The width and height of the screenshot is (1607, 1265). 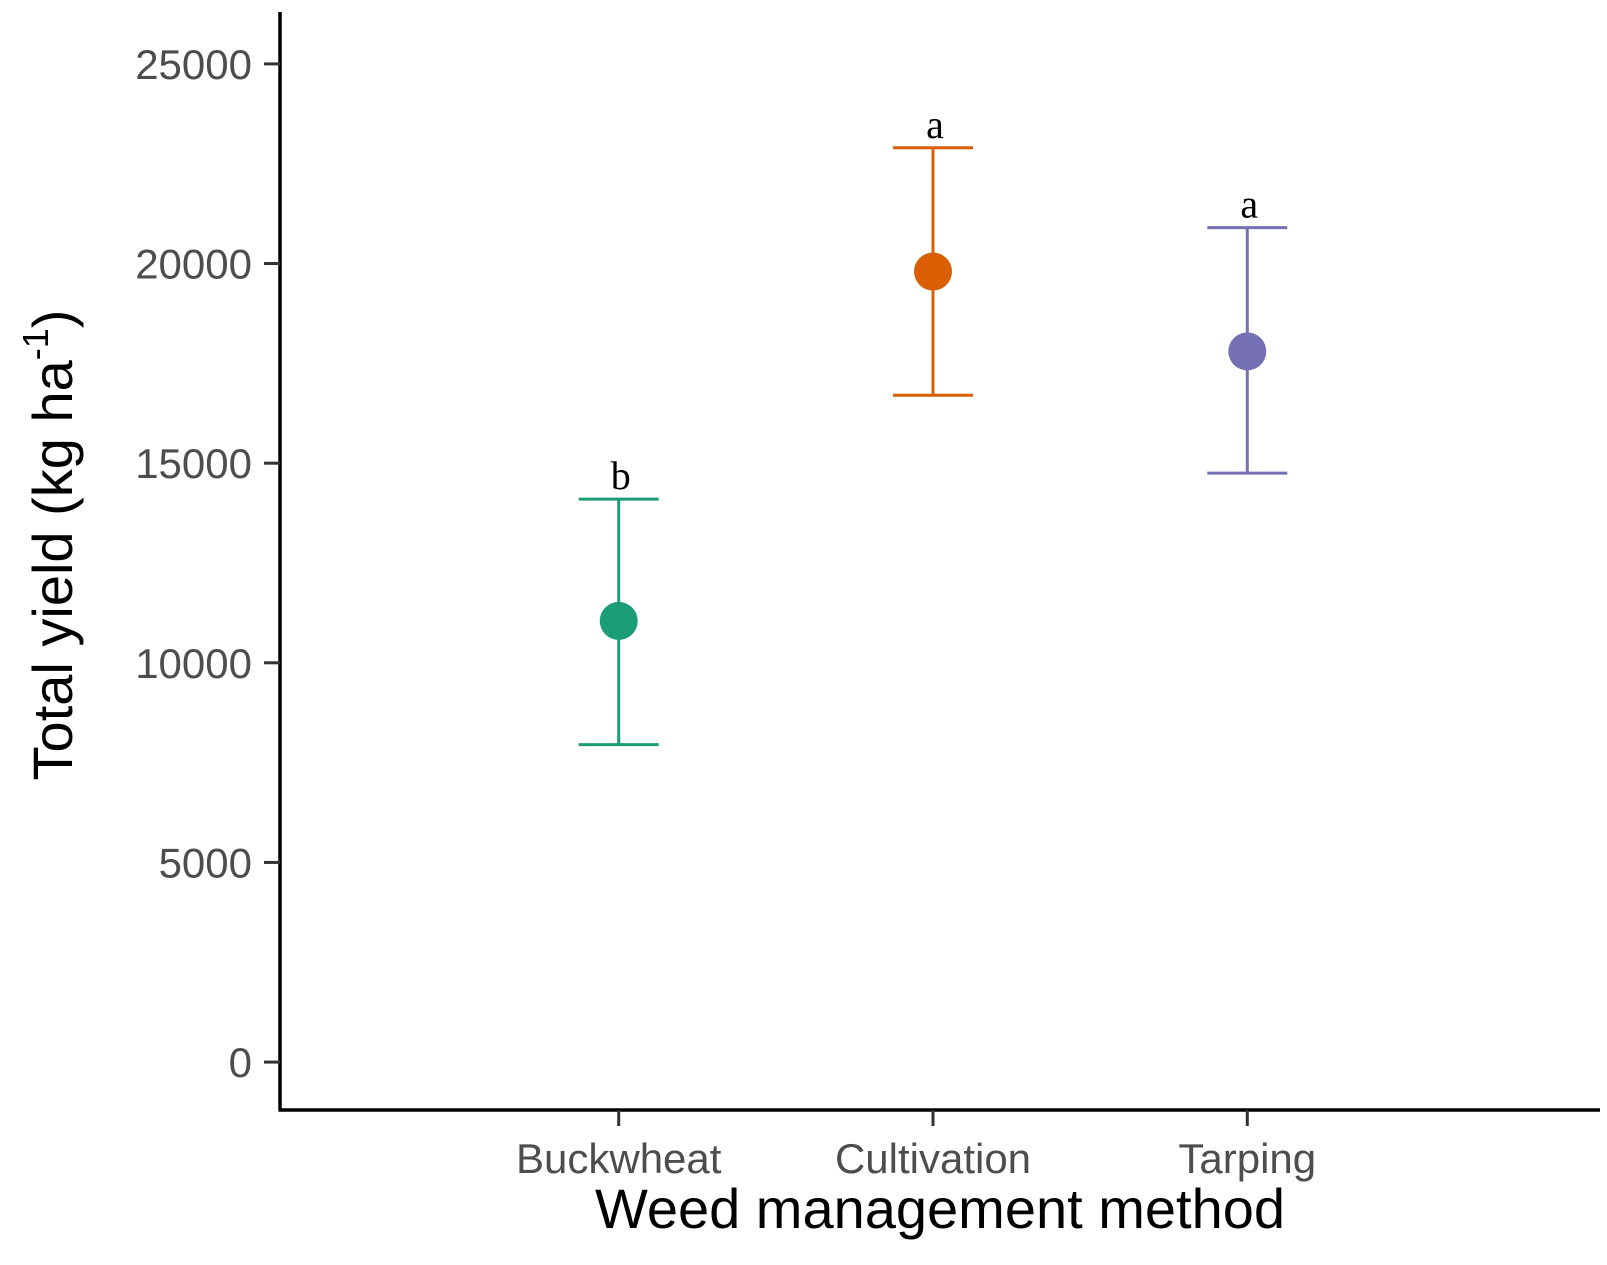 I want to click on x-tick-label: Tarping, so click(x=1247, y=1158).